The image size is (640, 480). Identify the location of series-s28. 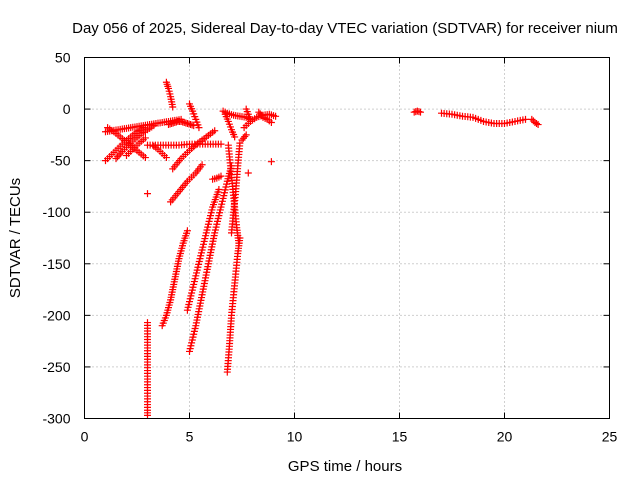
(147, 194).